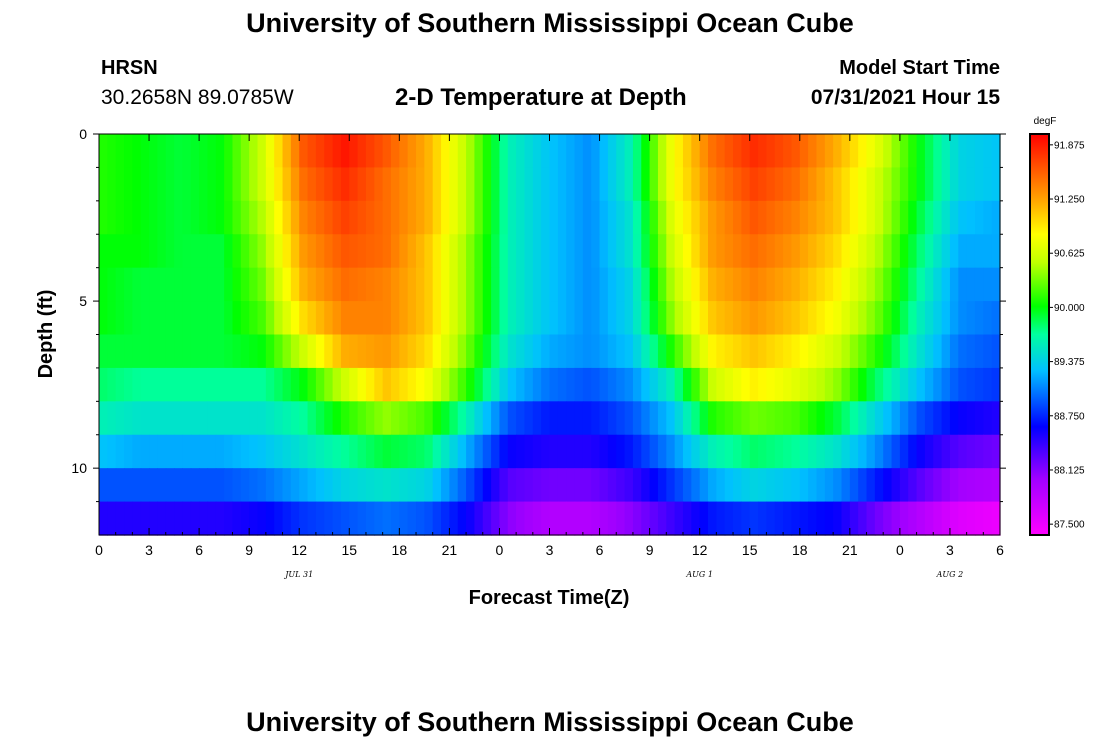 The image size is (1100, 750). Describe the element at coordinates (1069, 254) in the screenshot. I see `colorbar-tick-label: 90.625` at that location.